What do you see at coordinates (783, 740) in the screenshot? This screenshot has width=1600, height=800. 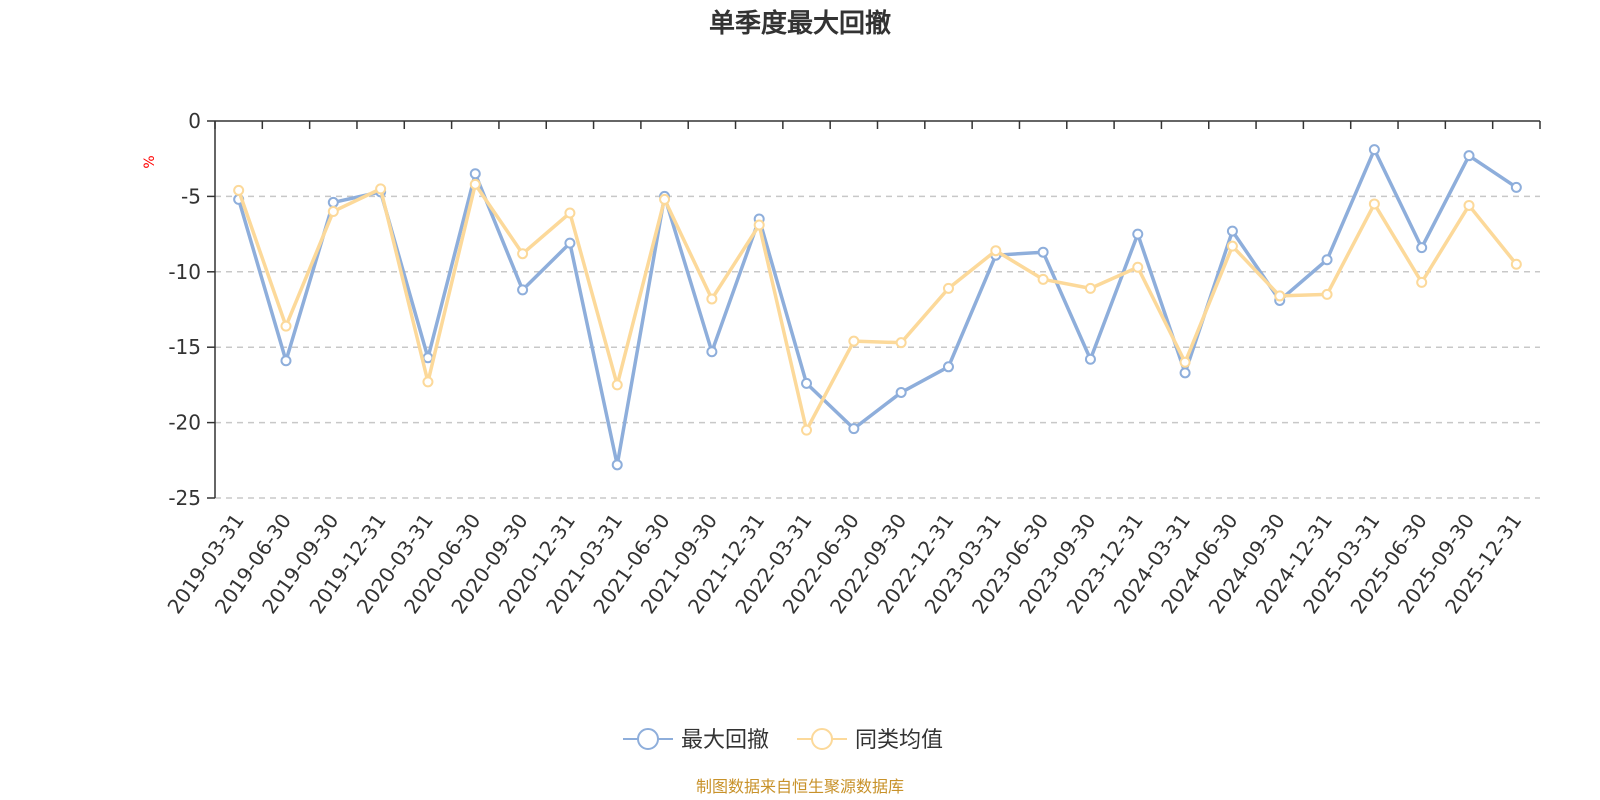 I see `legend: 最大回撤 同类均值` at bounding box center [783, 740].